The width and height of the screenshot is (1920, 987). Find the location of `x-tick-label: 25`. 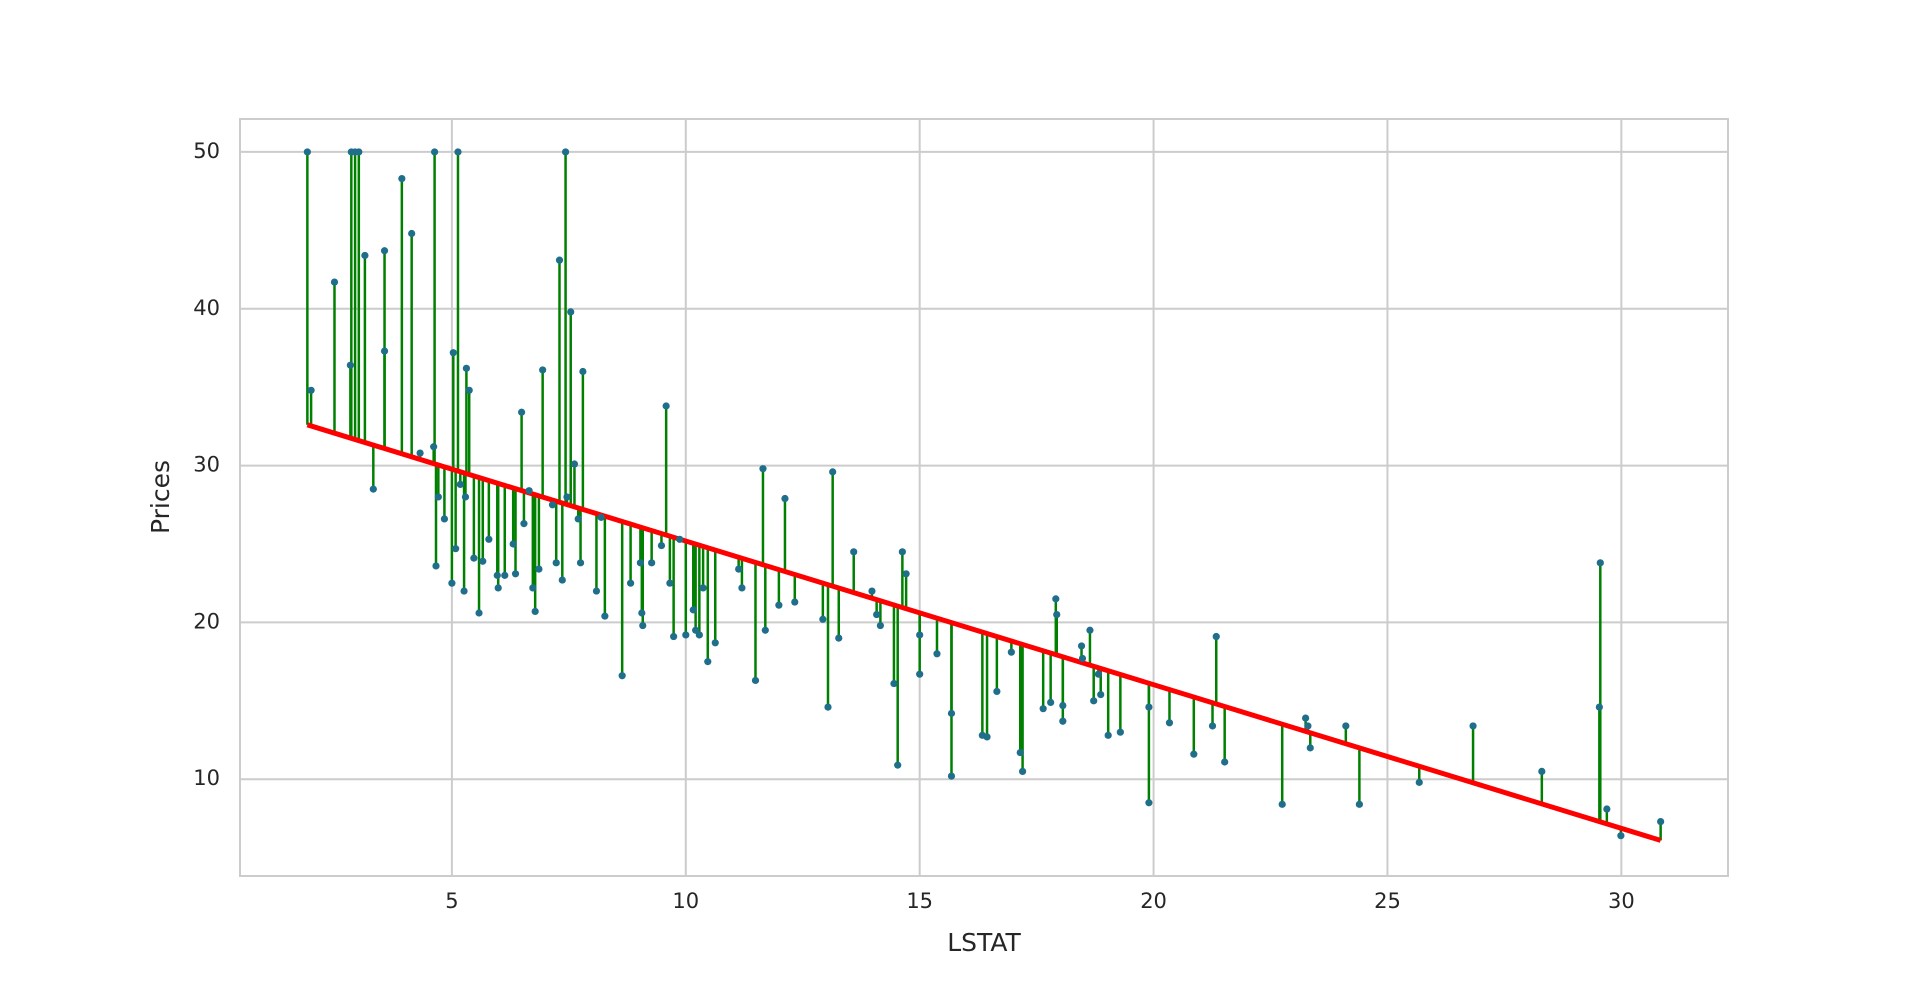

x-tick-label: 25 is located at coordinates (1387, 901).